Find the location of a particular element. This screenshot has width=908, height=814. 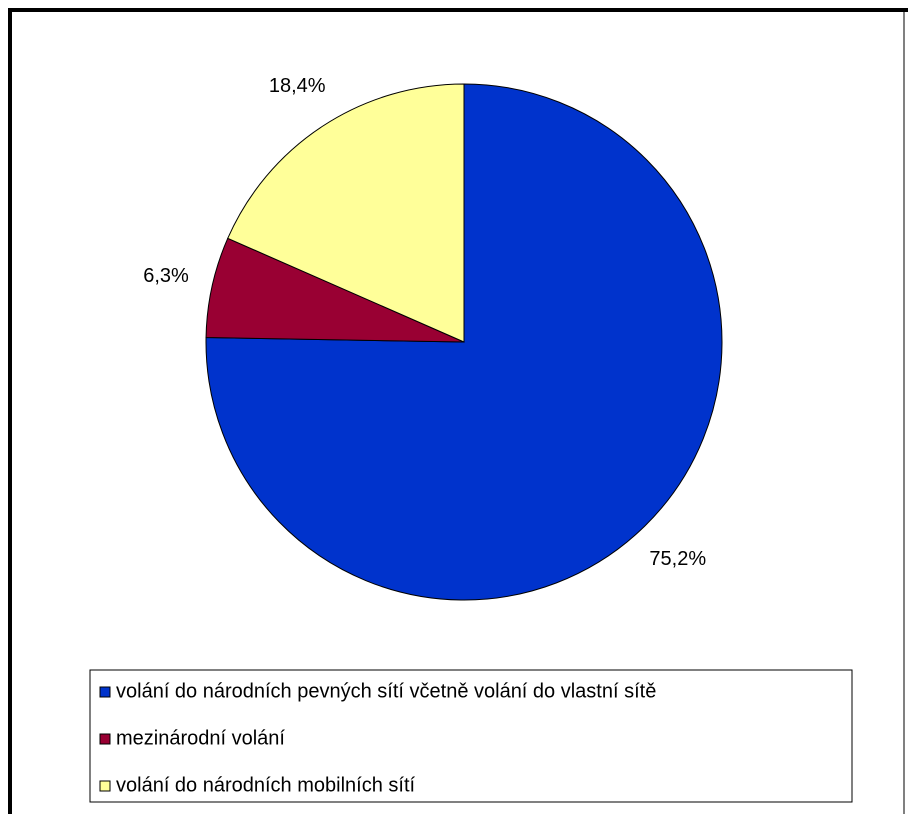

pie-slice is located at coordinates (346, 213).